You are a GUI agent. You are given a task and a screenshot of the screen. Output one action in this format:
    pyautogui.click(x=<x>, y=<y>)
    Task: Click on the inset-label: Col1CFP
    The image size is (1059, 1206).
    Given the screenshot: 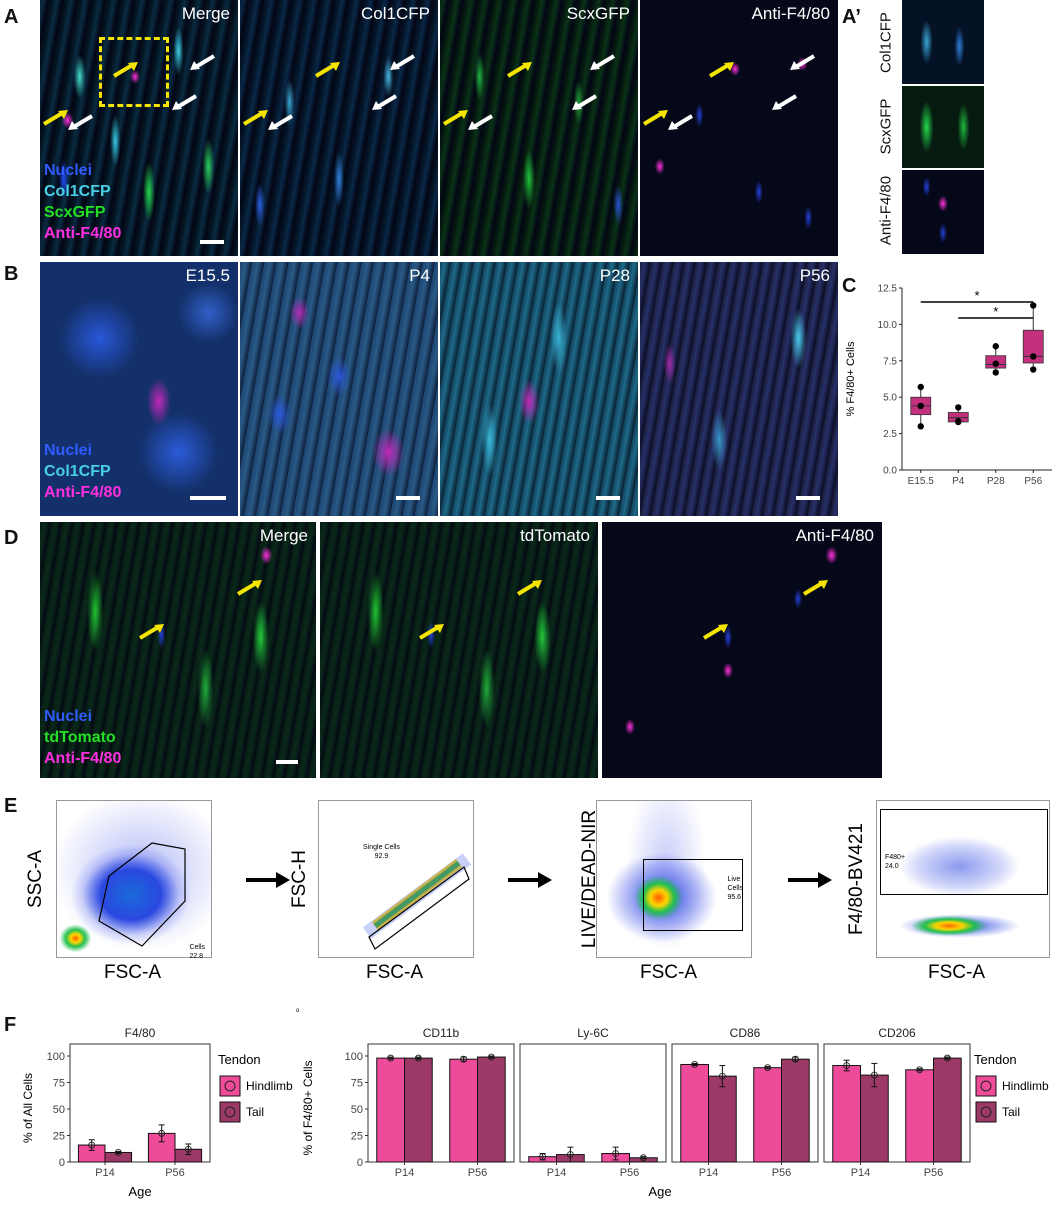 What is the action you would take?
    pyautogui.click(x=886, y=42)
    